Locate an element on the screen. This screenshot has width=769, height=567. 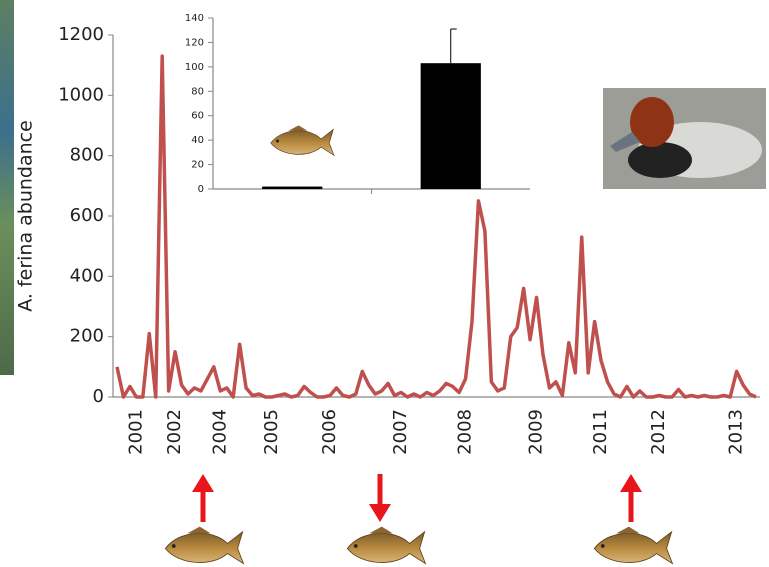
x-tick-label: 2004 is located at coordinates (219, 432).